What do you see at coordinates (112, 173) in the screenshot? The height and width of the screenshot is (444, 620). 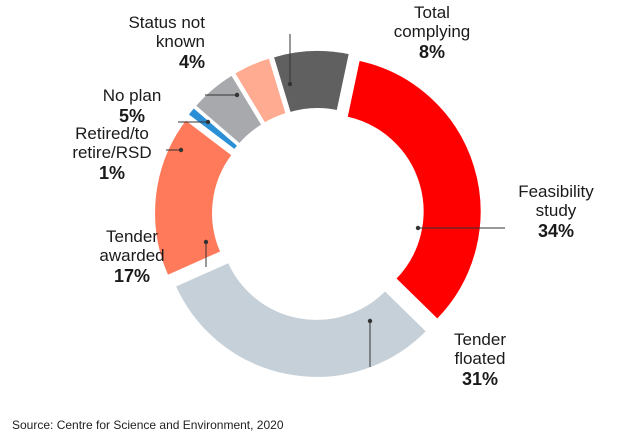 I see `slice-value-3: 1%` at bounding box center [112, 173].